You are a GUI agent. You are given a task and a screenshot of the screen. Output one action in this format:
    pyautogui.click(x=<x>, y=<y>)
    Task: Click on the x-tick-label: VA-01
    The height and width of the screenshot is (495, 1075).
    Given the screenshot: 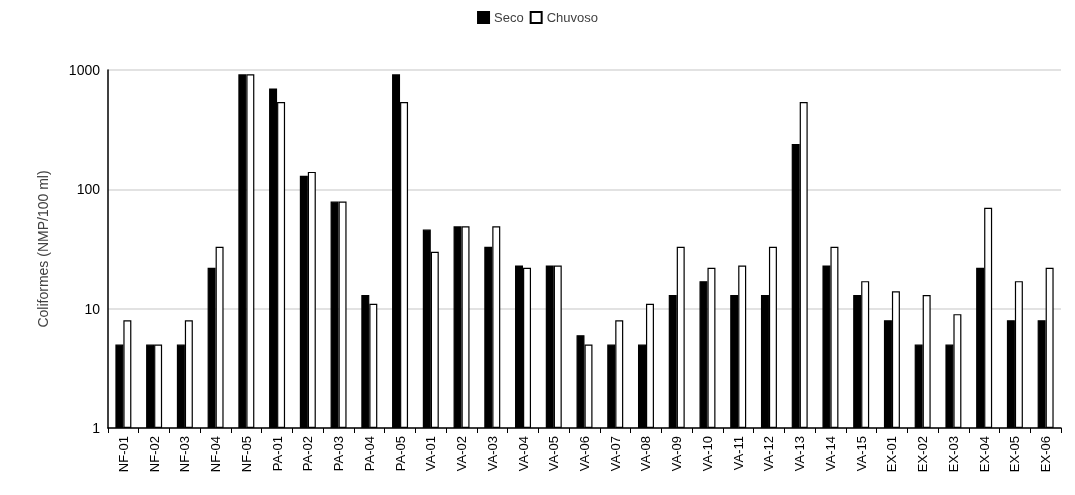 What is the action you would take?
    pyautogui.click(x=431, y=454)
    